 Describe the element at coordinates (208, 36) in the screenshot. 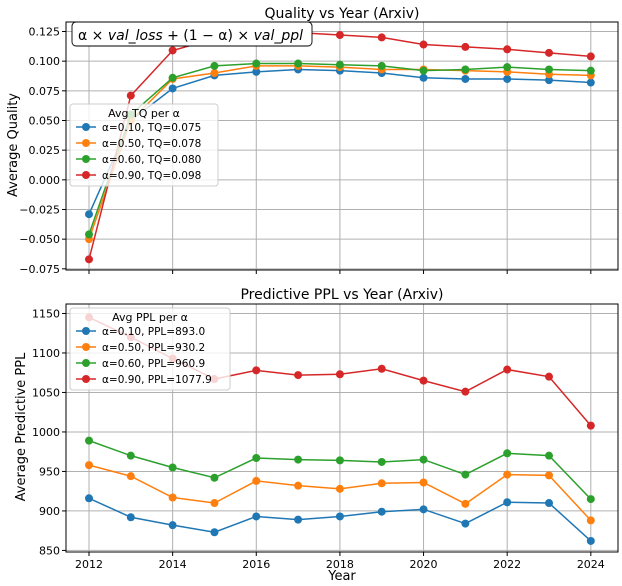

I see `formula-part-middle: + (1 − α) ×` at that location.